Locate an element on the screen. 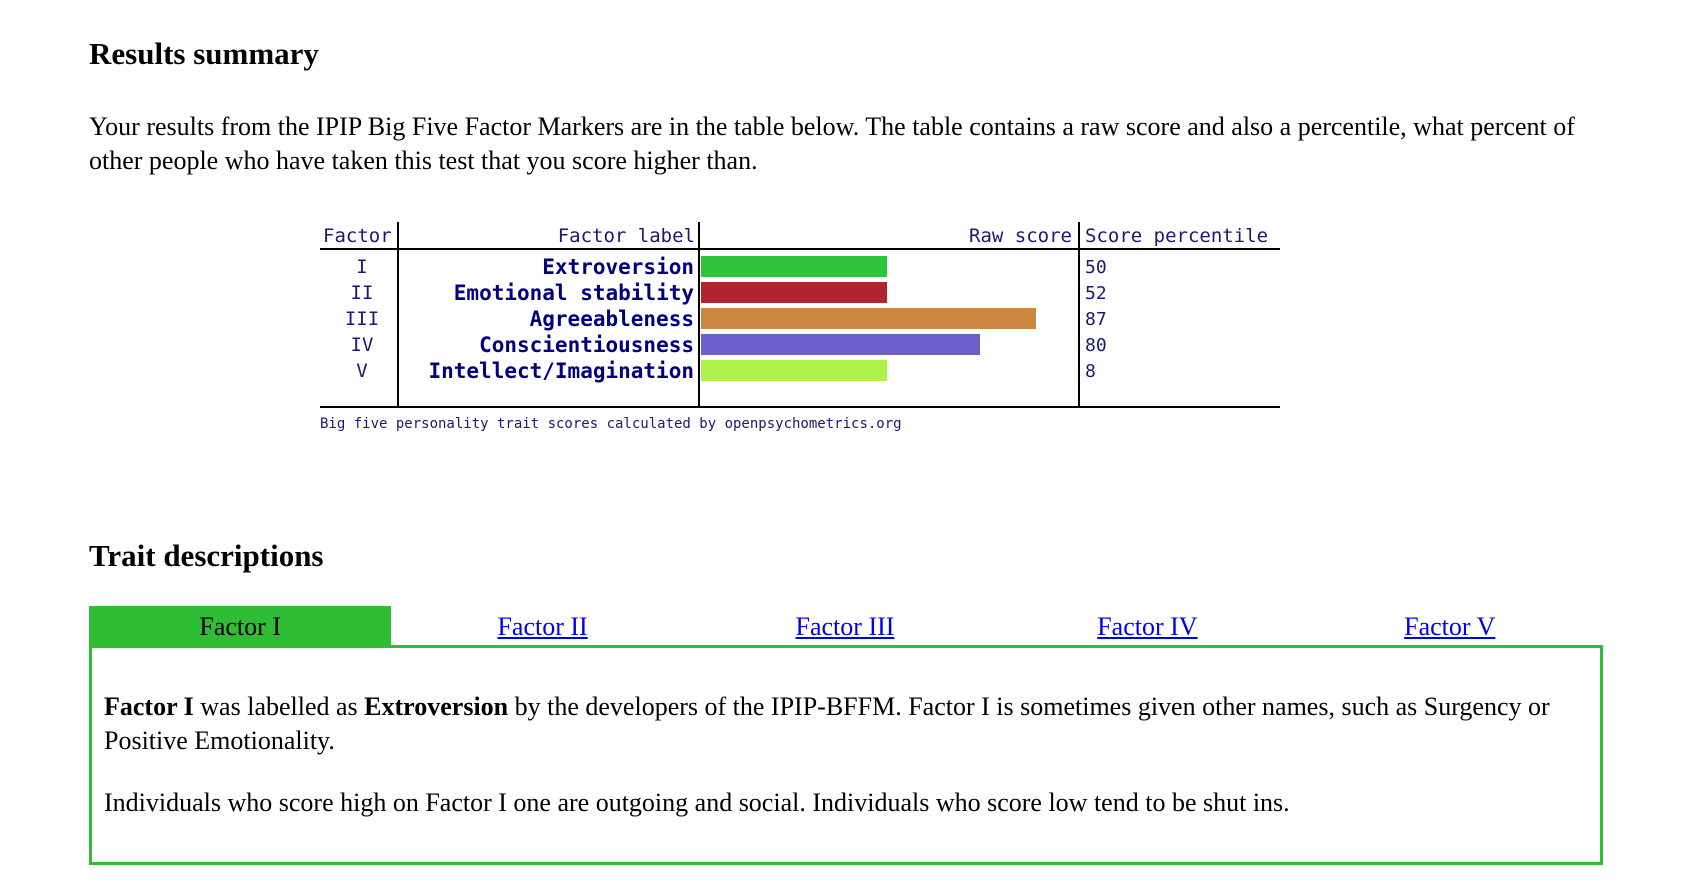  header-raw-score: Raw score is located at coordinates (1020, 236).